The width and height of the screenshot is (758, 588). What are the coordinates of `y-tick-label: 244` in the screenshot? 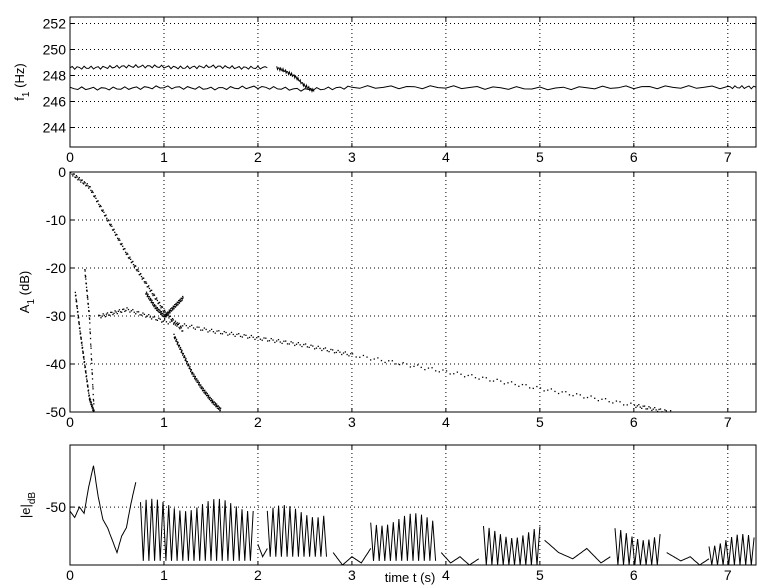 It's located at (55, 128).